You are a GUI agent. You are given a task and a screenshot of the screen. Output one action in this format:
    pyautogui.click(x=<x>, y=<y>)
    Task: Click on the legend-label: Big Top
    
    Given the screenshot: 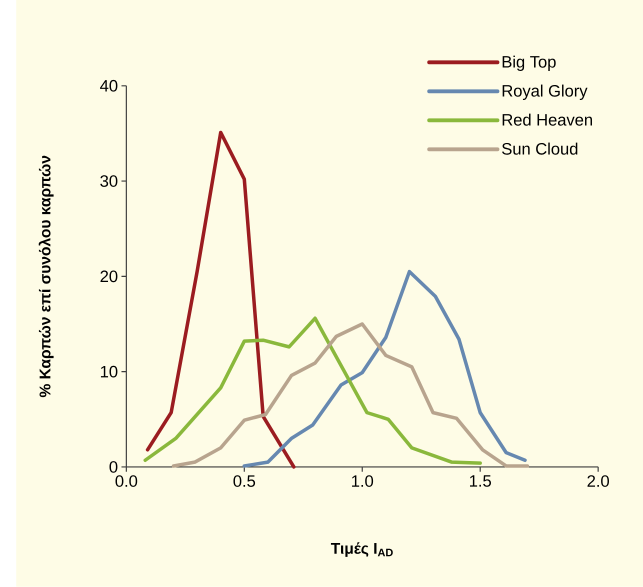 What is the action you would take?
    pyautogui.click(x=529, y=64)
    